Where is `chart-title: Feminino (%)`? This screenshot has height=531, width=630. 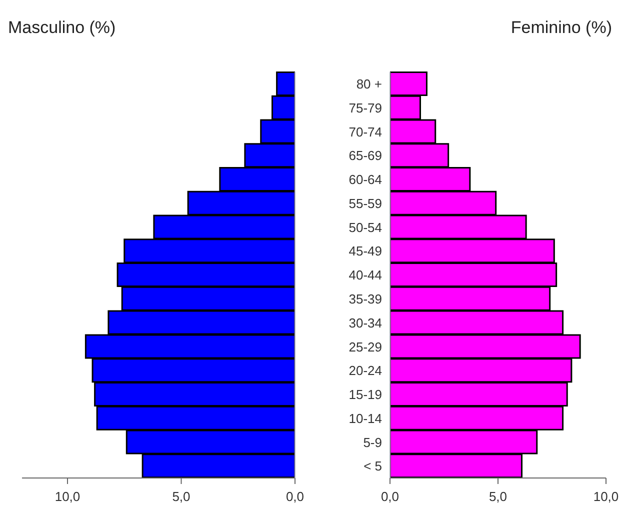
chart-title: Feminino (%) is located at coordinates (561, 28).